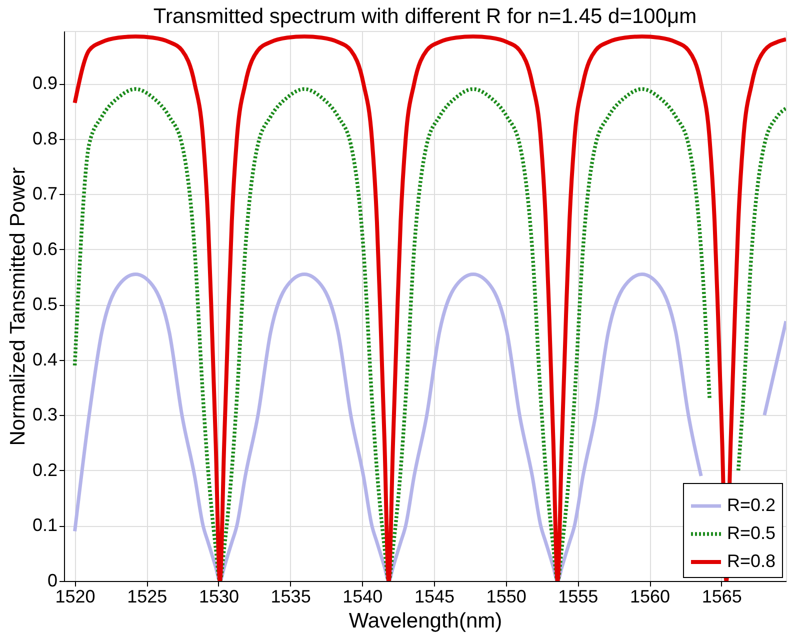  Describe the element at coordinates (45, 248) in the screenshot. I see `y-tick-label: 0.6` at that location.